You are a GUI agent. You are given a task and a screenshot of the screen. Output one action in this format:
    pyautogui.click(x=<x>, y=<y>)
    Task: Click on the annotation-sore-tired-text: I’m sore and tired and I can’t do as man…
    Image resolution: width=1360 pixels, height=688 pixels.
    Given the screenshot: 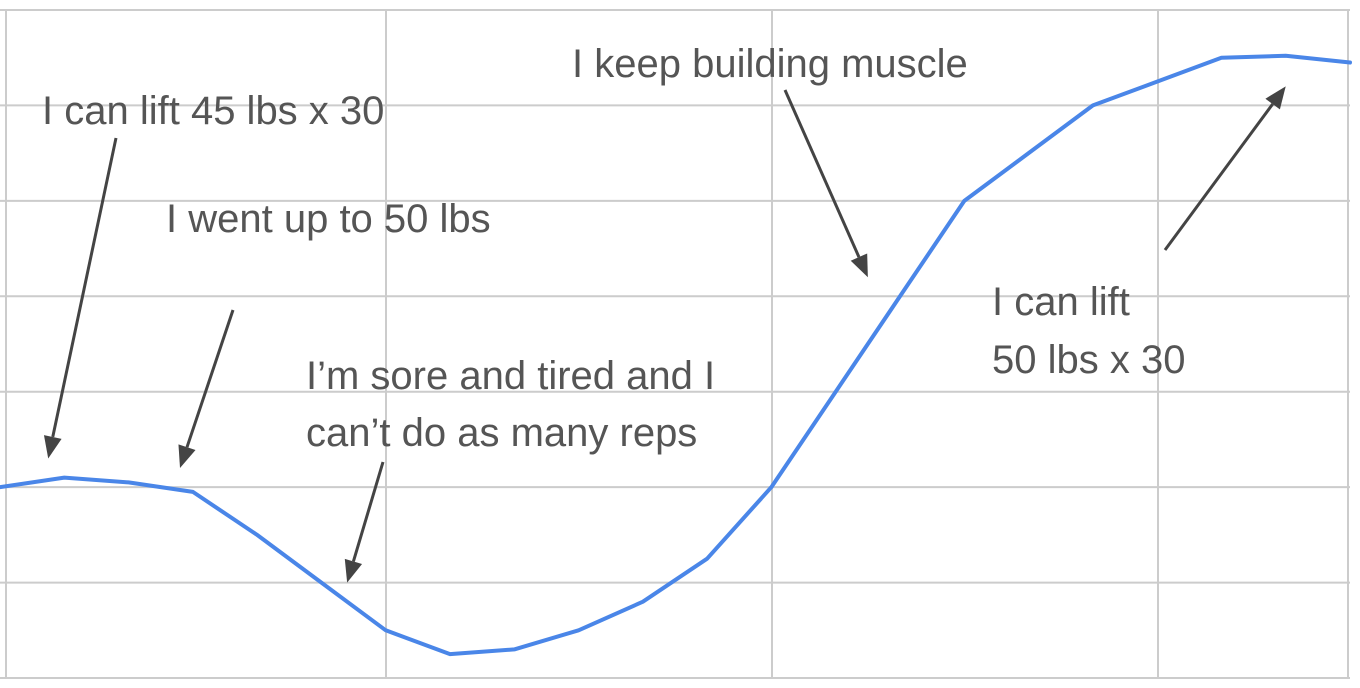 What is the action you would take?
    pyautogui.click(x=516, y=404)
    